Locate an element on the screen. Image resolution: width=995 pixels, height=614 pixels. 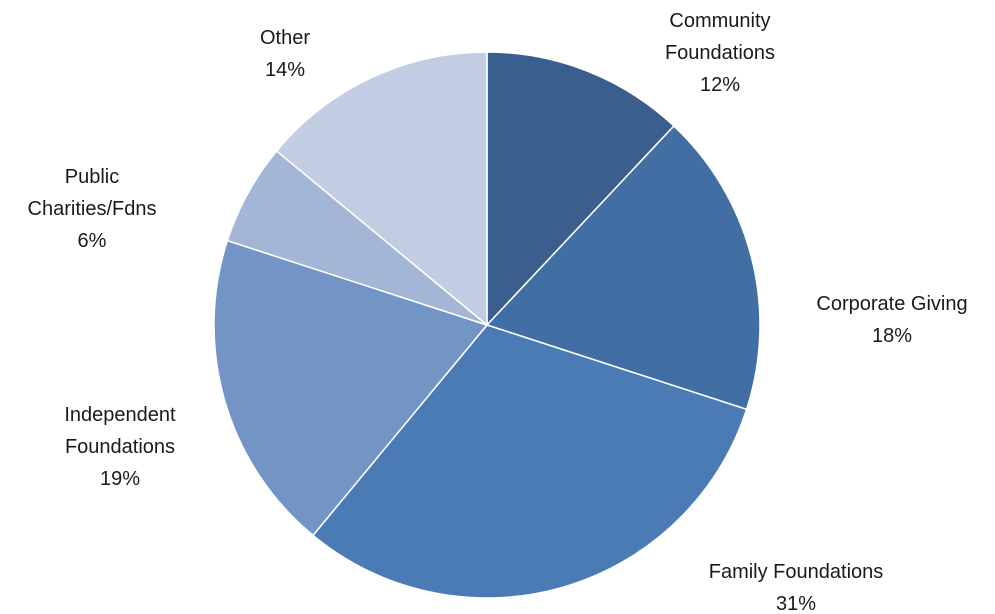
slice-label: Community Foundations 12% is located at coordinates (720, 53).